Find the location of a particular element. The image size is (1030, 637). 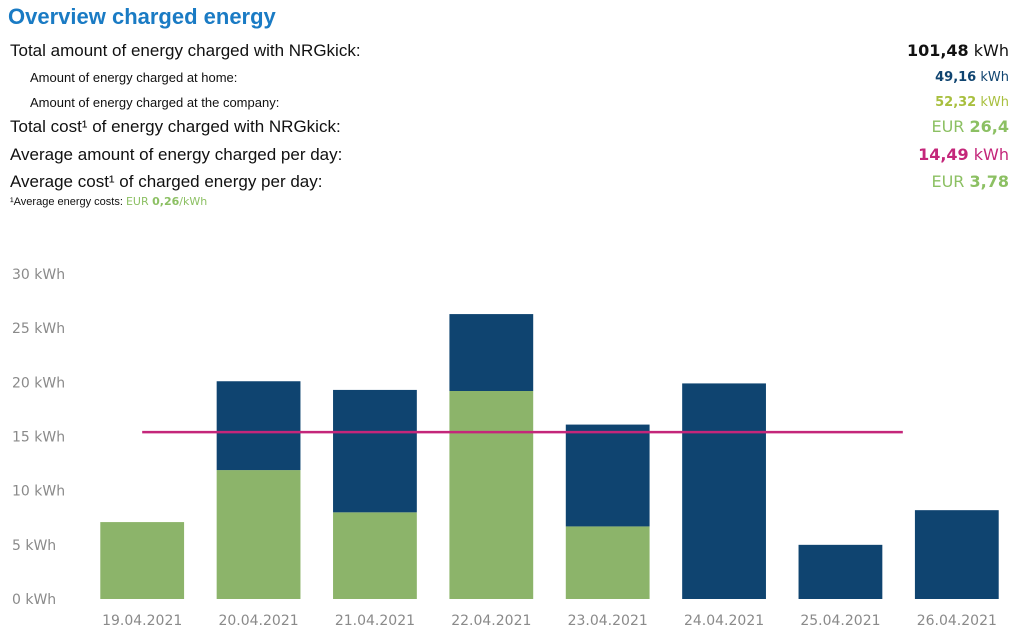

x-tick-label: 19.04.2021 is located at coordinates (142, 621).